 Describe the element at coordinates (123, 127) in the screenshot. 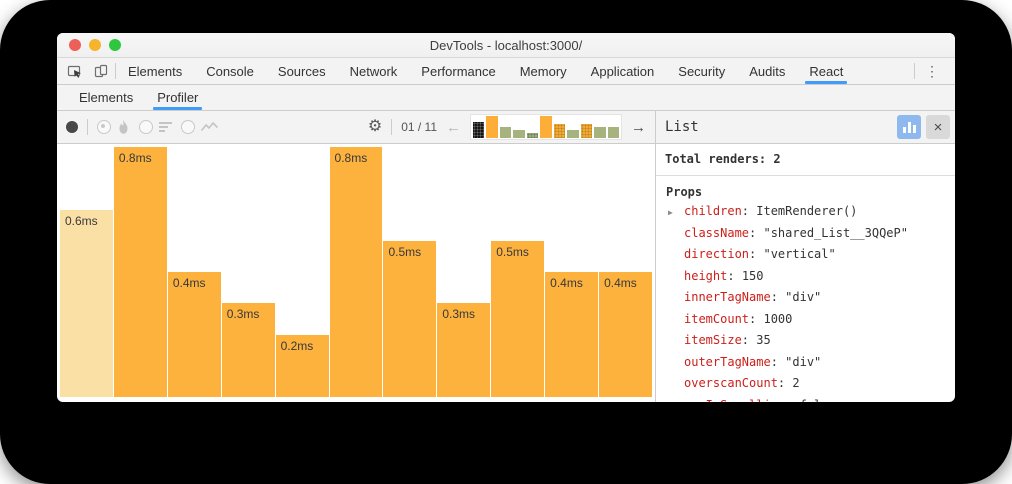

I see `flame-icon` at that location.